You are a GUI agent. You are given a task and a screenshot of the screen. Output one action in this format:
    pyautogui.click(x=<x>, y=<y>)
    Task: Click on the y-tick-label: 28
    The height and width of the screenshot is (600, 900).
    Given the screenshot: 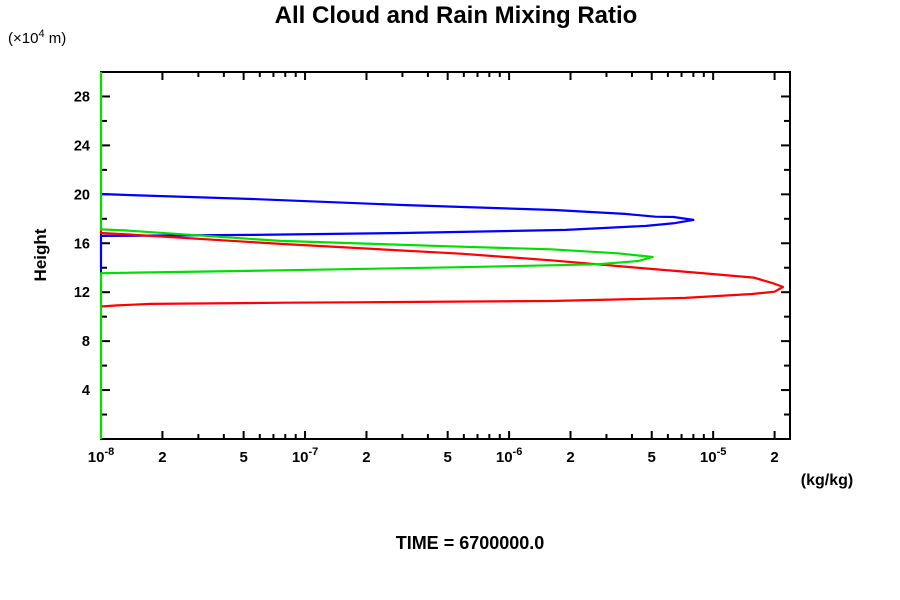 What is the action you would take?
    pyautogui.click(x=82, y=97)
    